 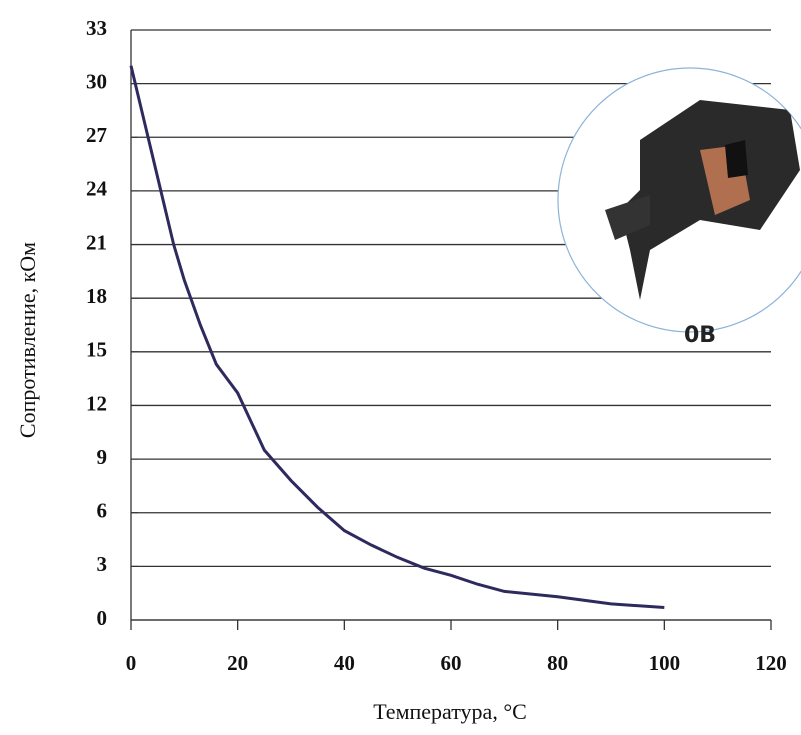 What do you see at coordinates (102, 457) in the screenshot?
I see `y-tick-label: 9` at bounding box center [102, 457].